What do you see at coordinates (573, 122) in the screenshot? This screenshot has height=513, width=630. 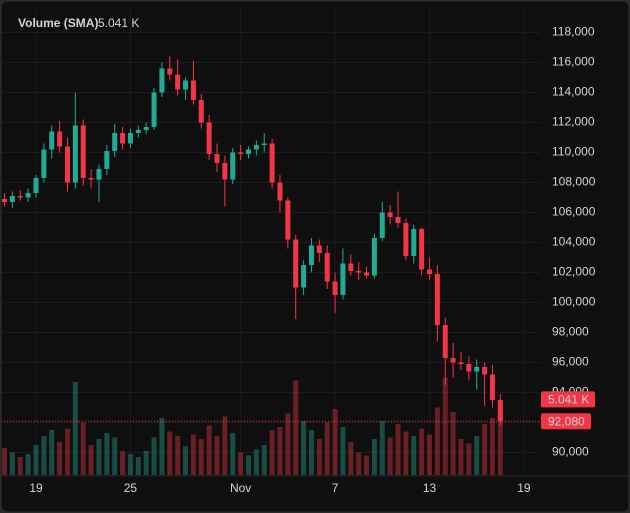 I see `y-tick-label: 112,000` at bounding box center [573, 122].